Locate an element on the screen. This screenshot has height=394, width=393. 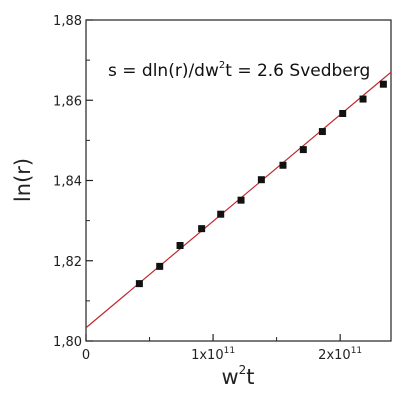
y-tick-label-2: 1,84 is located at coordinates (67, 182).